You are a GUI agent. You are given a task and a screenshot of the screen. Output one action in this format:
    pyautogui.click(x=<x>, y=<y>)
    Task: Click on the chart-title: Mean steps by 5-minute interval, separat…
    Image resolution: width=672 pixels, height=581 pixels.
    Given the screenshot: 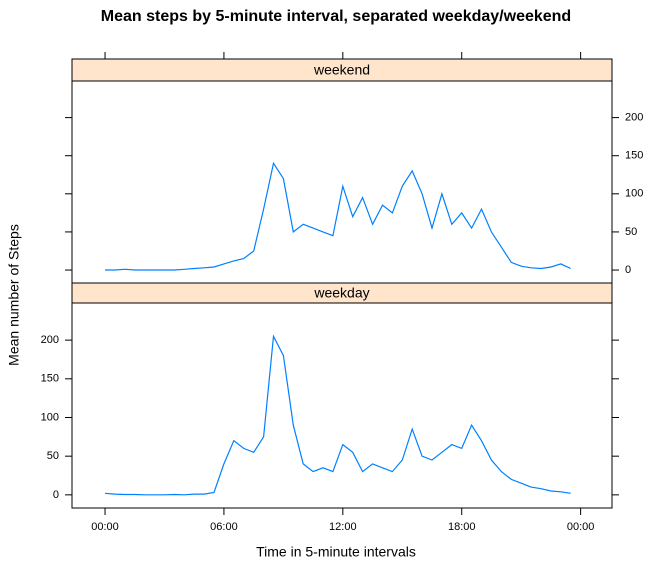 What is the action you would take?
    pyautogui.click(x=336, y=16)
    